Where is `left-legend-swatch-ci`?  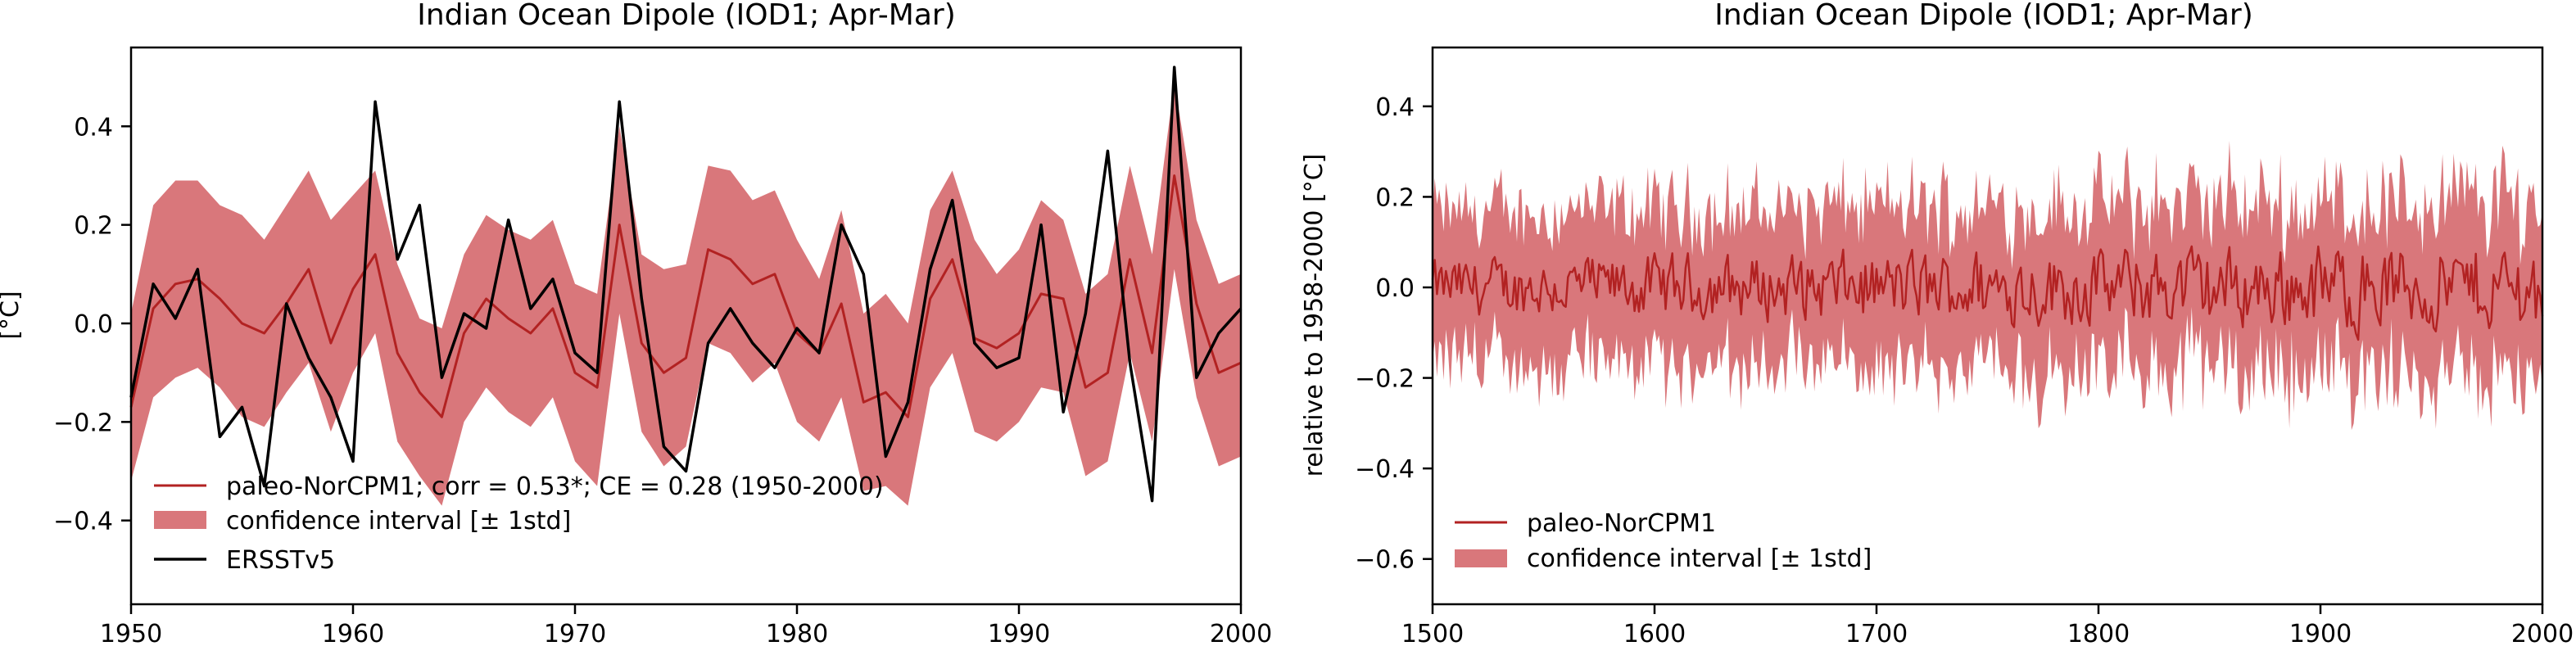 left-legend-swatch-ci is located at coordinates (180, 520).